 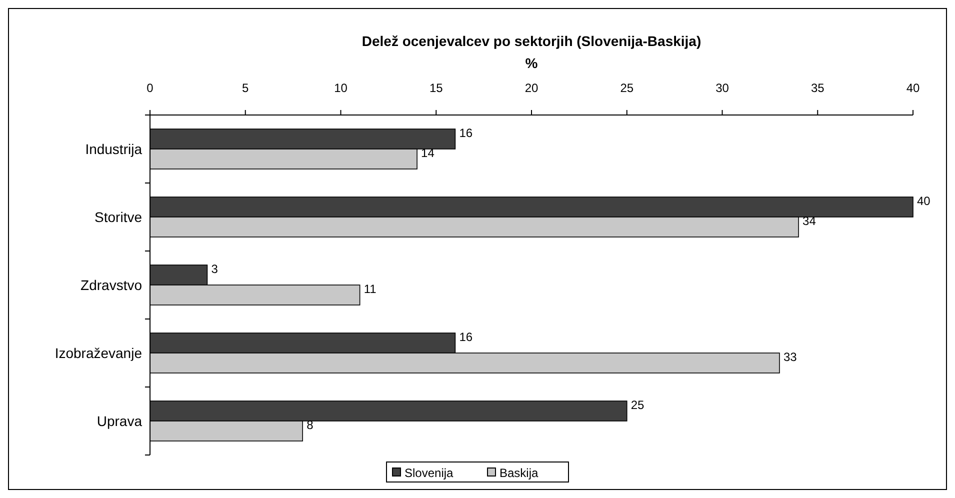 I want to click on data-label: 8, so click(x=310, y=425).